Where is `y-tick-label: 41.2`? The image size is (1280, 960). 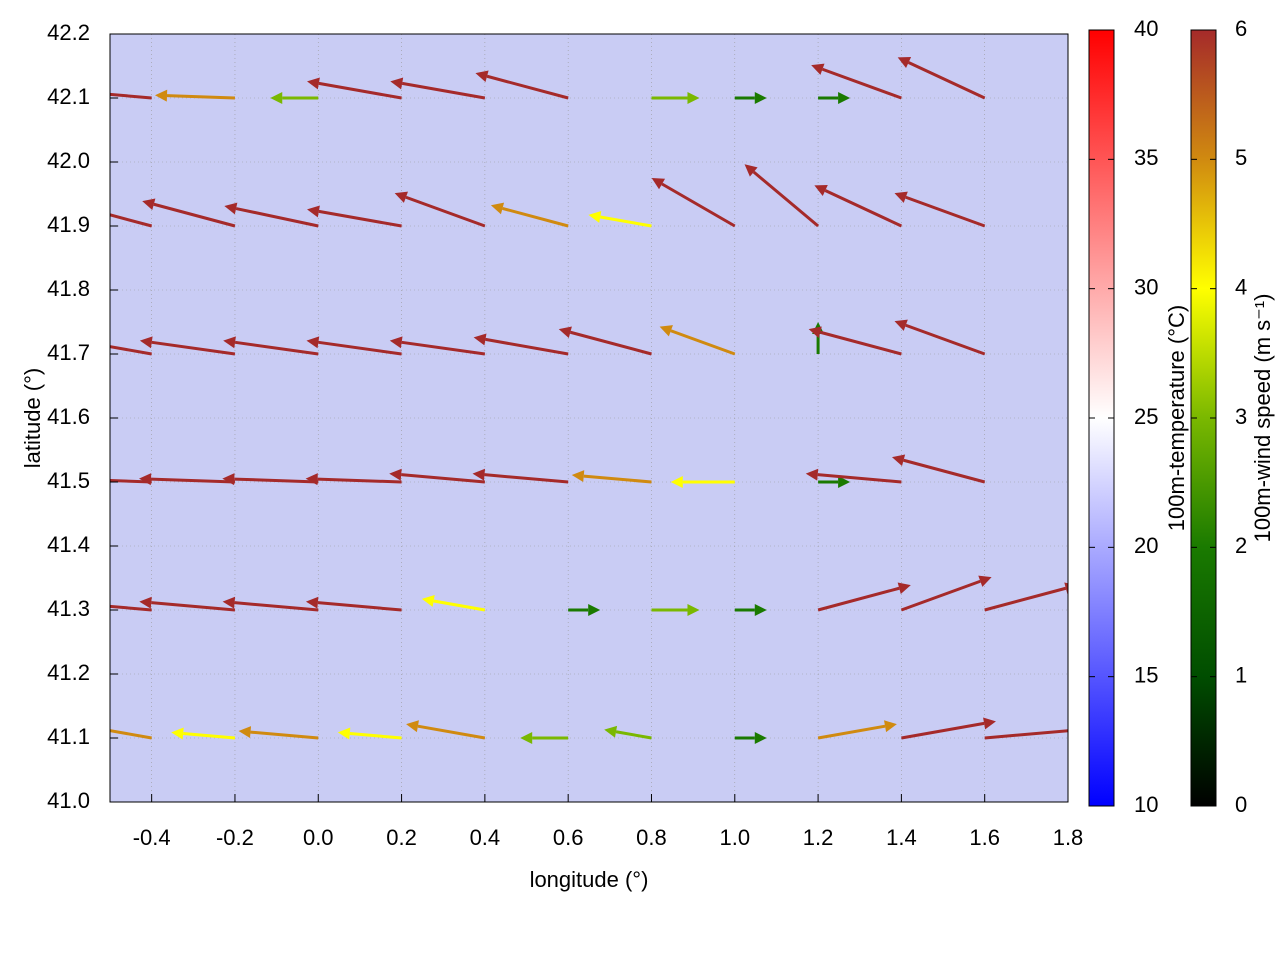
y-tick-label: 41.2 is located at coordinates (68, 672).